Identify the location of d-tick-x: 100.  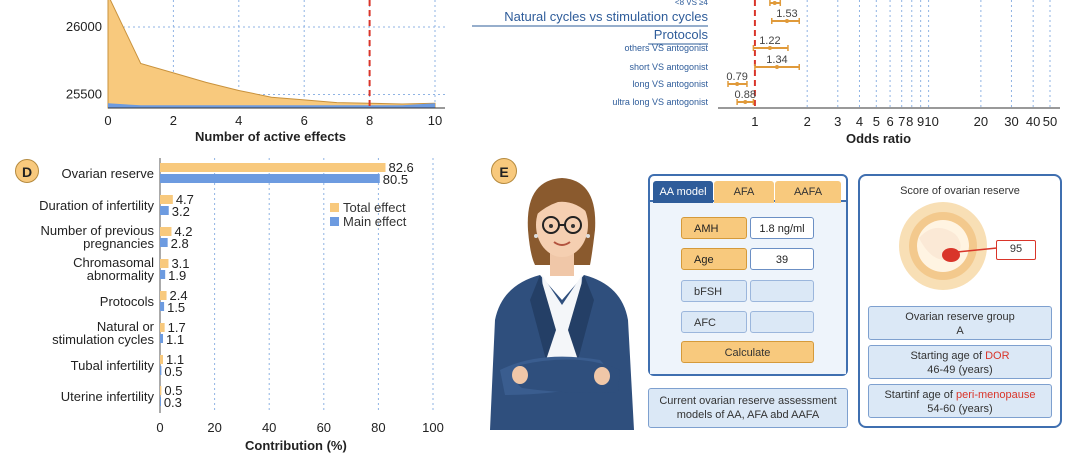
(433, 427).